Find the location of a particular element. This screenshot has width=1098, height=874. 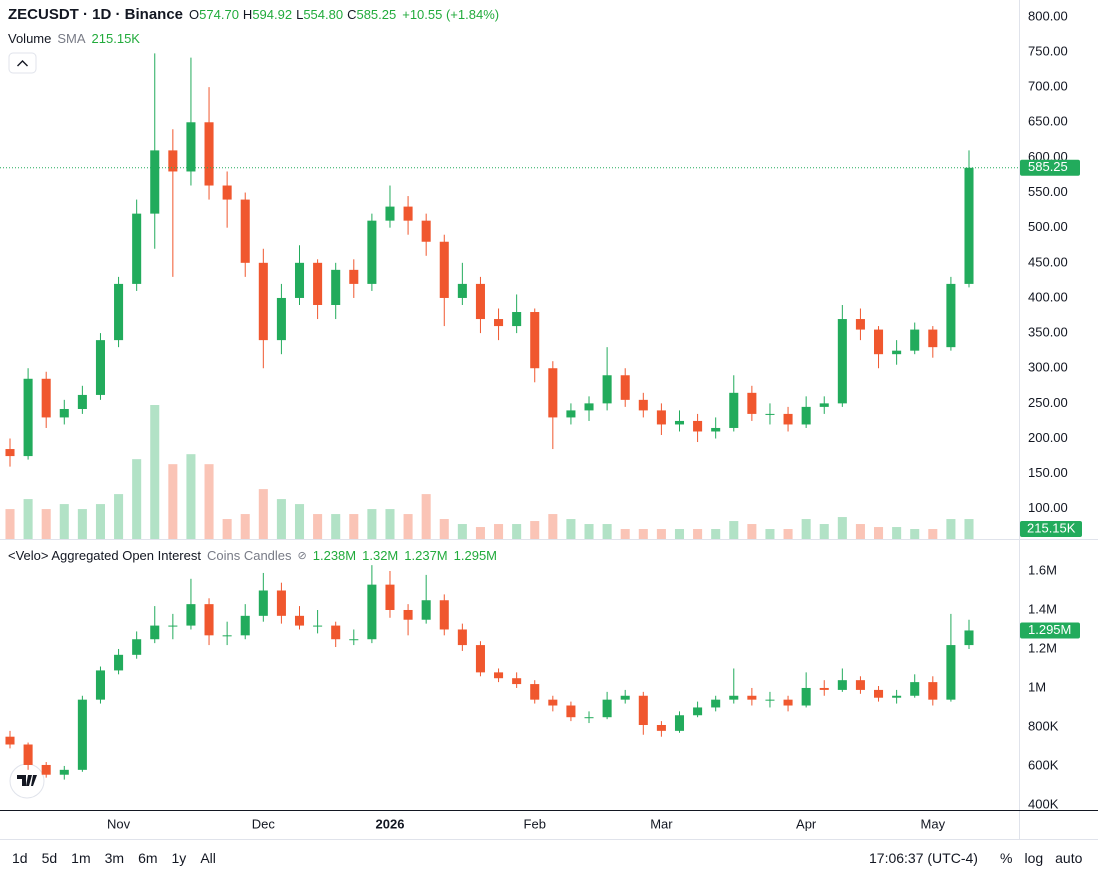

volume-title: Volume is located at coordinates (30, 38).